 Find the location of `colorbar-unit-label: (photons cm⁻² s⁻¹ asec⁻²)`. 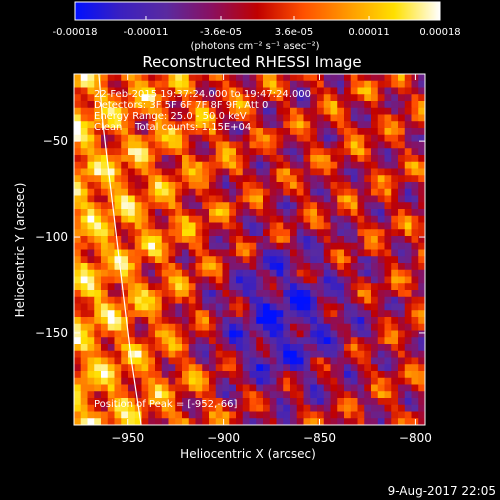

colorbar-unit-label: (photons cm⁻² s⁻¹ asec⁻²) is located at coordinates (254, 46).